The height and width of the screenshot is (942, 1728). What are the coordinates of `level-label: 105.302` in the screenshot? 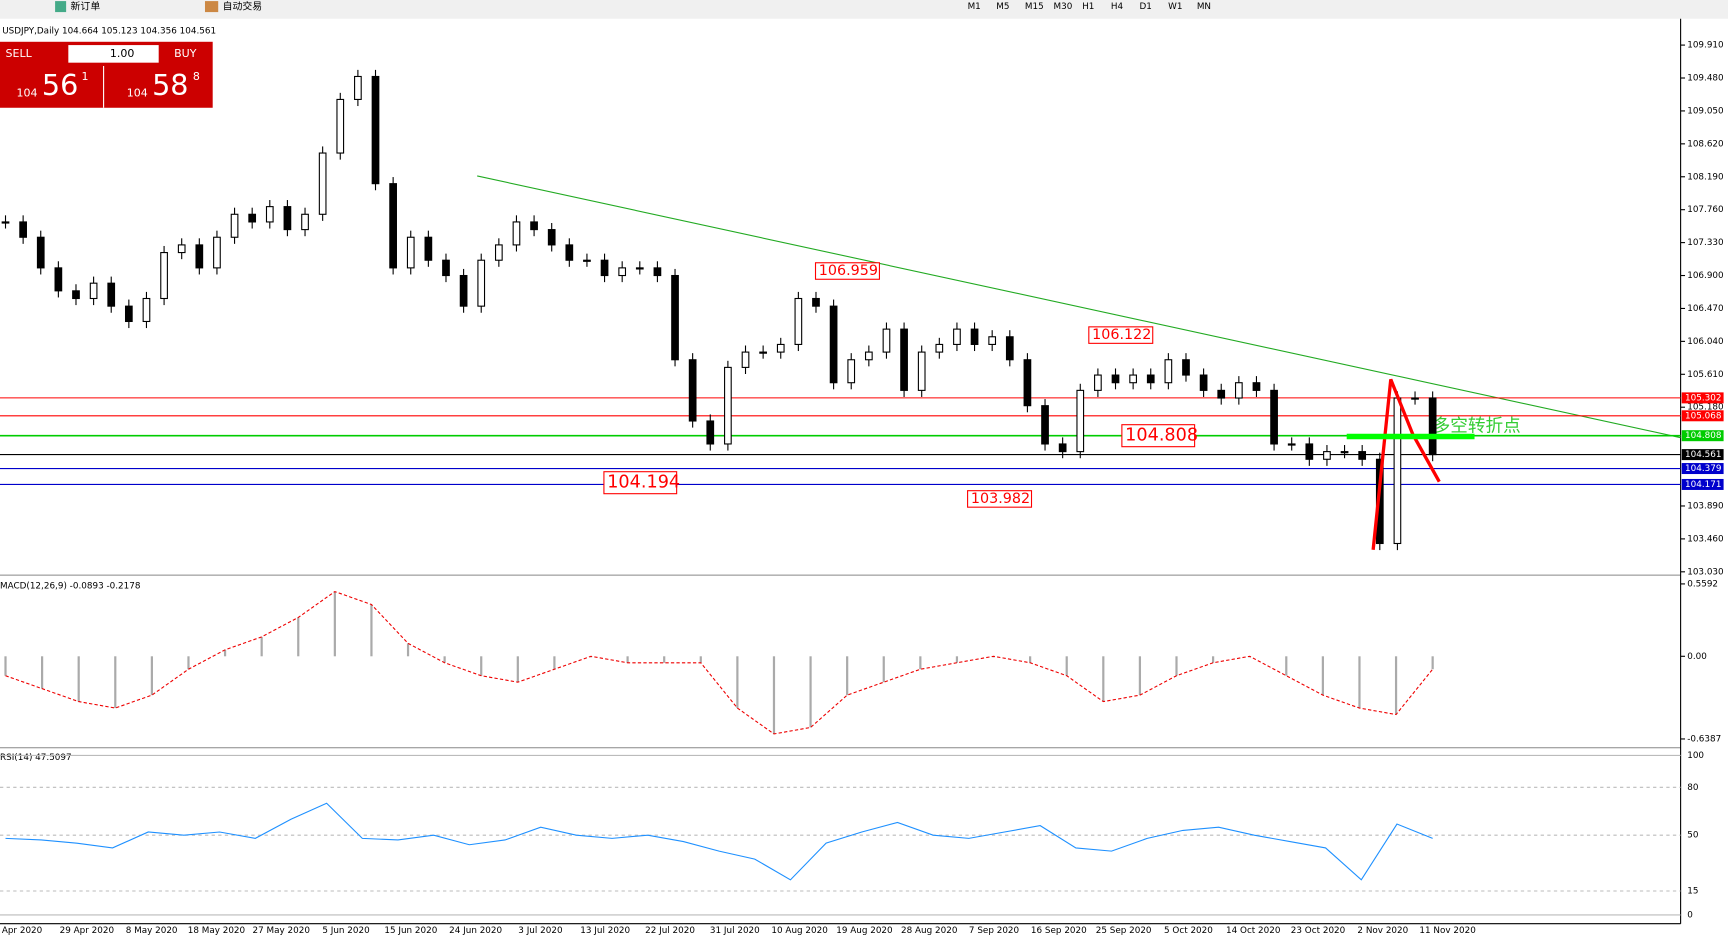 It's located at (1703, 398).